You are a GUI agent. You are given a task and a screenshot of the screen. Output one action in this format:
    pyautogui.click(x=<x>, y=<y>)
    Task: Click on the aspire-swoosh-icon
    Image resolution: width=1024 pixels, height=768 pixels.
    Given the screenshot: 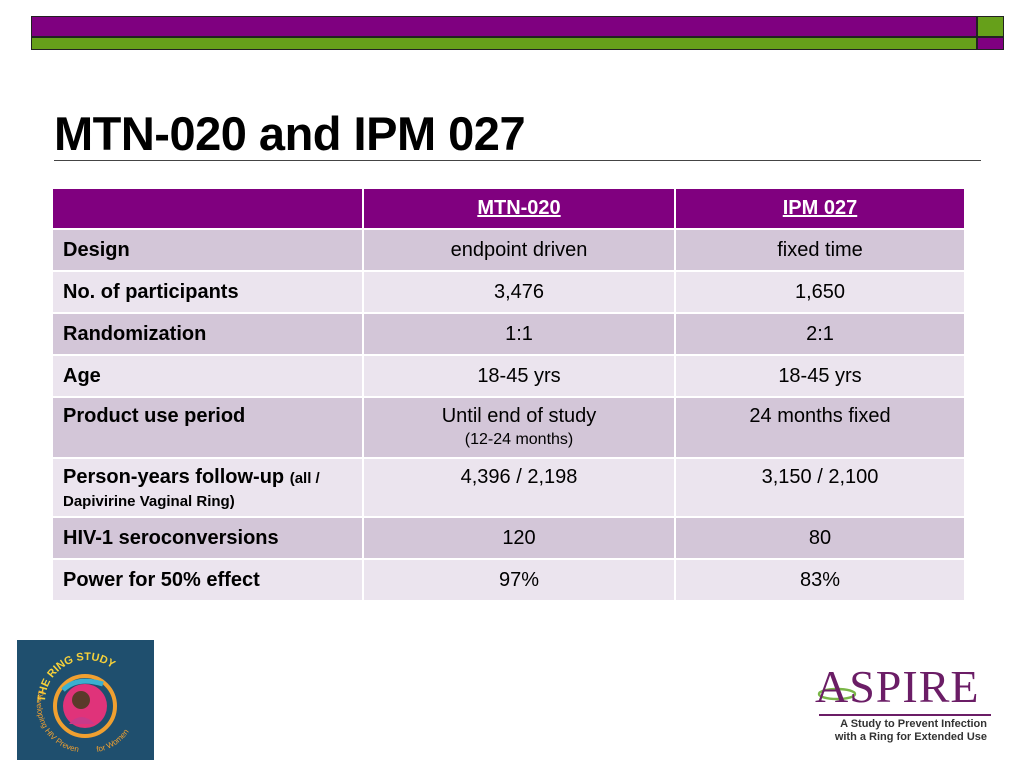 What is the action you would take?
    pyautogui.click(x=837, y=694)
    